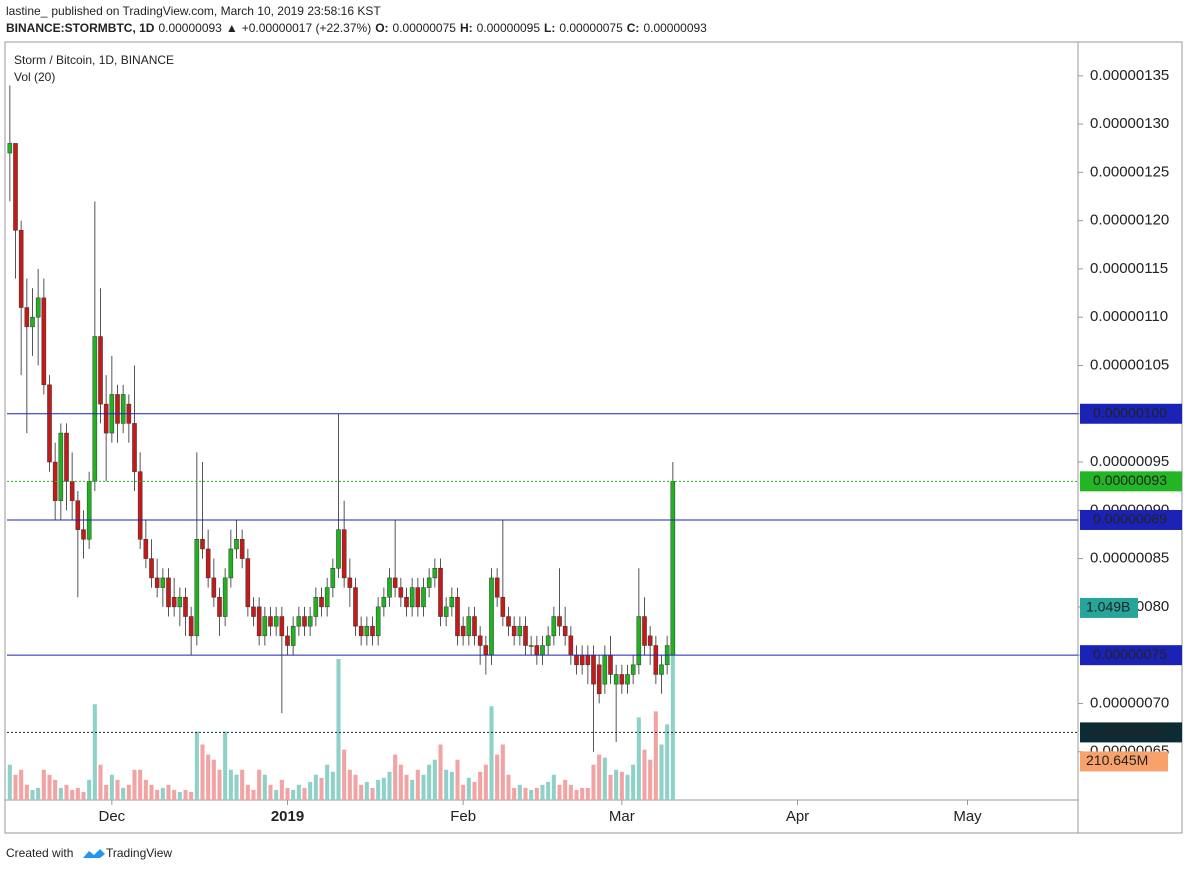 The width and height of the screenshot is (1188, 871). I want to click on volume-label: 1.049B, so click(1108, 607).